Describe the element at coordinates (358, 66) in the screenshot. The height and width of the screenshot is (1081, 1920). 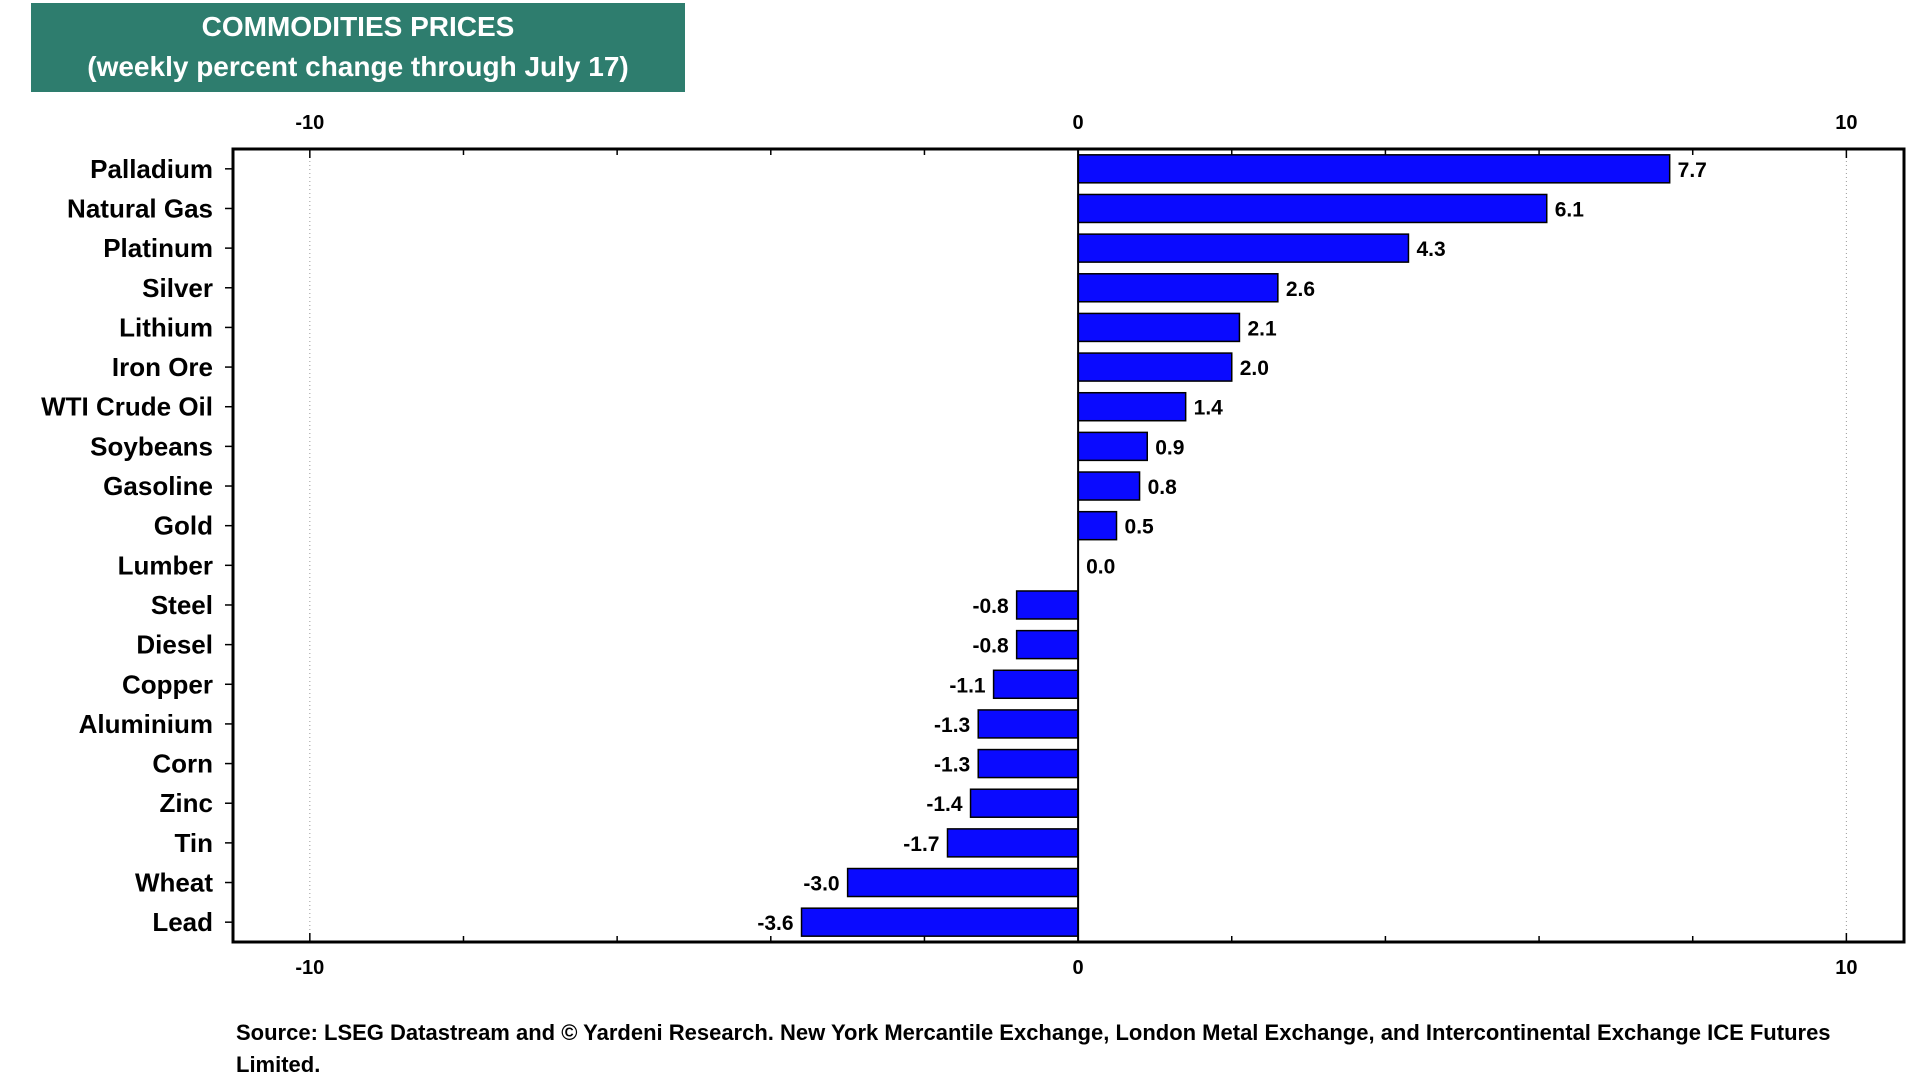
I see `chart-subtitle: (weekly percent change through July 17)` at that location.